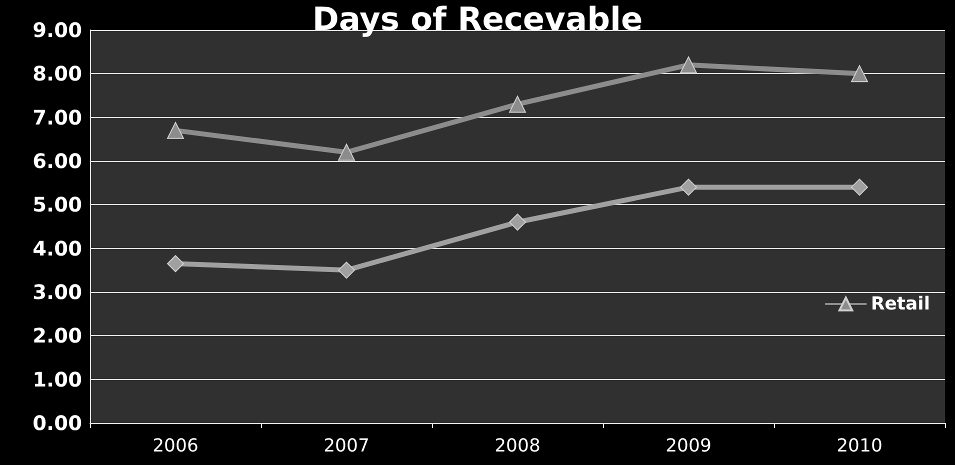 Image resolution: width=955 pixels, height=465 pixels. What do you see at coordinates (689, 446) in the screenshot?
I see `x-tick-label: 2009` at bounding box center [689, 446].